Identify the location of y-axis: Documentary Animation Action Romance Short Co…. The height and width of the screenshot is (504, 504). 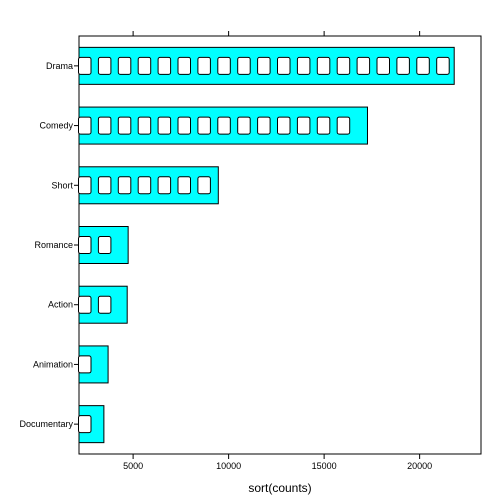
(49, 245).